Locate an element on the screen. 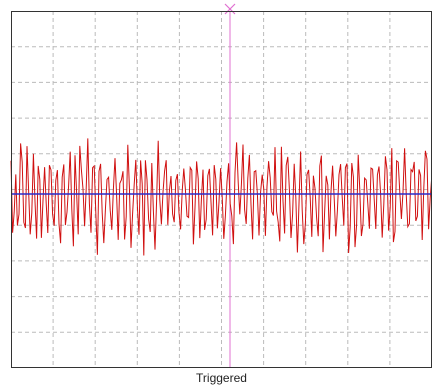 The height and width of the screenshot is (387, 432). x-marker-icon is located at coordinates (230, 9).